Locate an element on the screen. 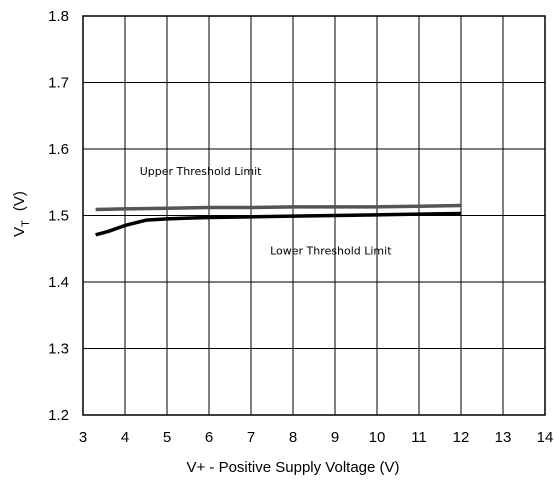 Image resolution: width=556 pixels, height=480 pixels. upper-threshold-annotation: Upper Threshold Limit is located at coordinates (201, 171).